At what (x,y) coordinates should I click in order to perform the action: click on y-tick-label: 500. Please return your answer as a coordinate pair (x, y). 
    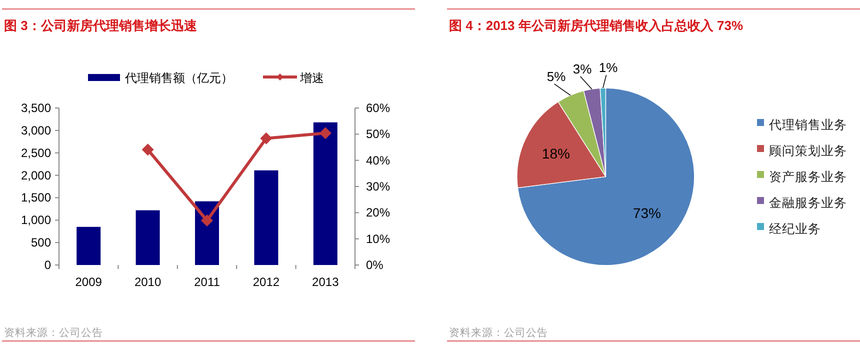
    Looking at the image, I should click on (41, 243).